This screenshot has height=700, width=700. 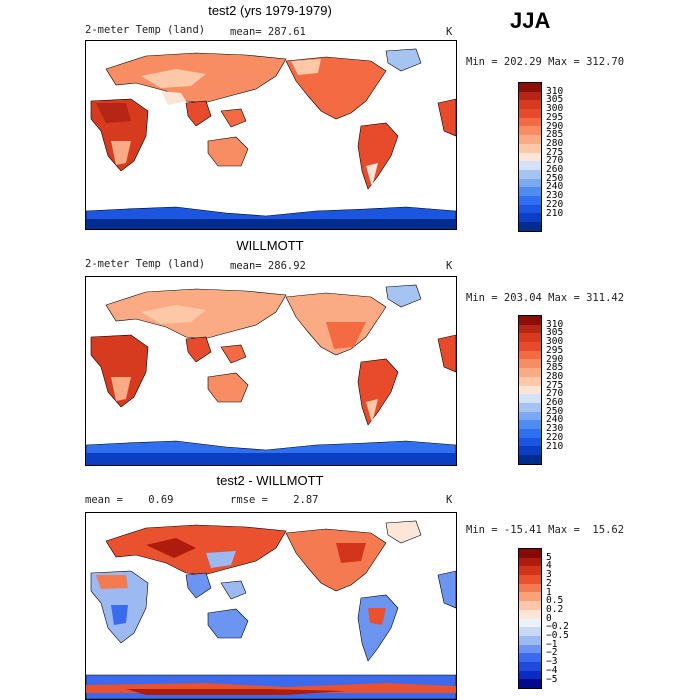 I want to click on panel-3-mean-label: mean = 0.69, so click(x=129, y=500).